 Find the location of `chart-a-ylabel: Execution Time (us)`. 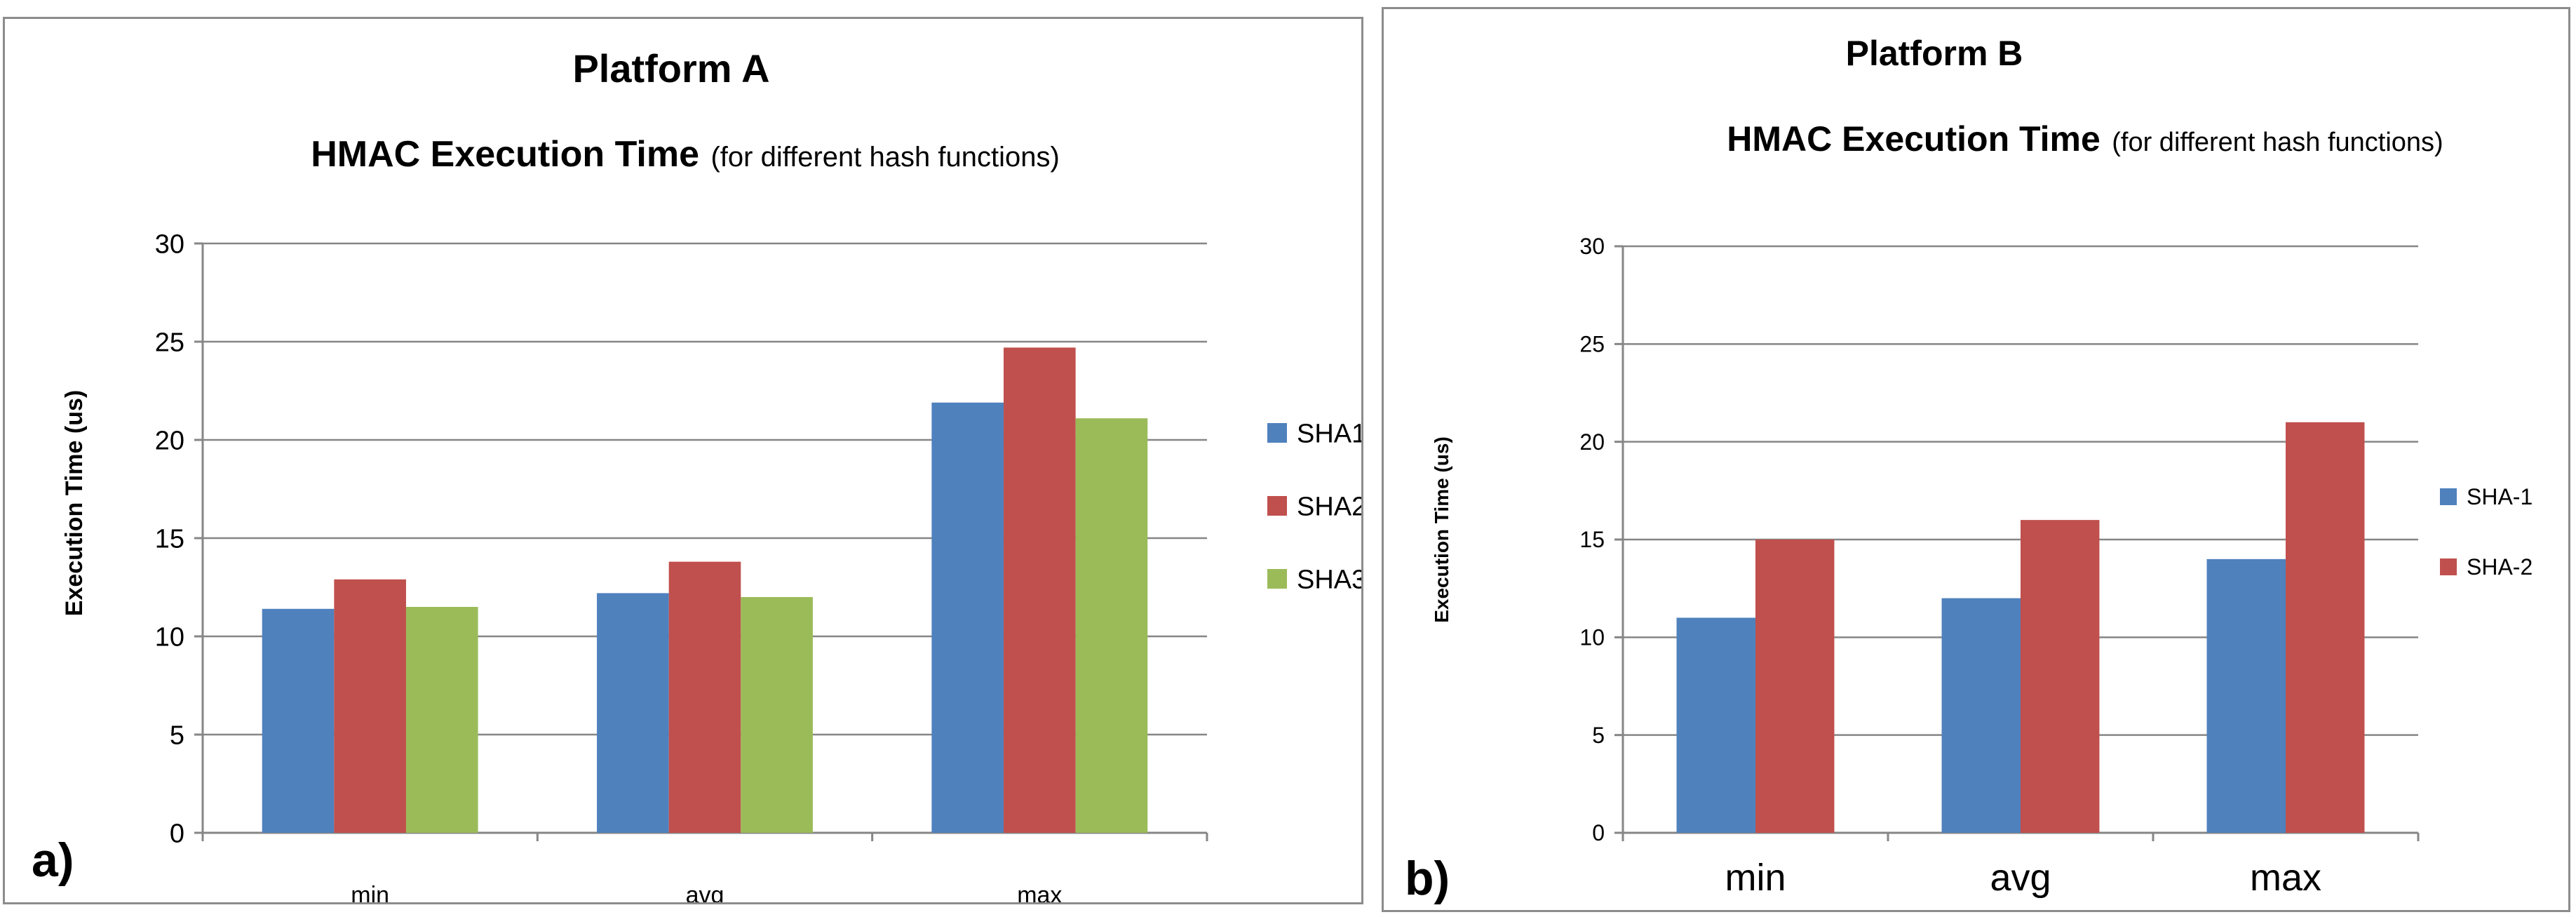

chart-a-ylabel: Execution Time (us) is located at coordinates (74, 503).